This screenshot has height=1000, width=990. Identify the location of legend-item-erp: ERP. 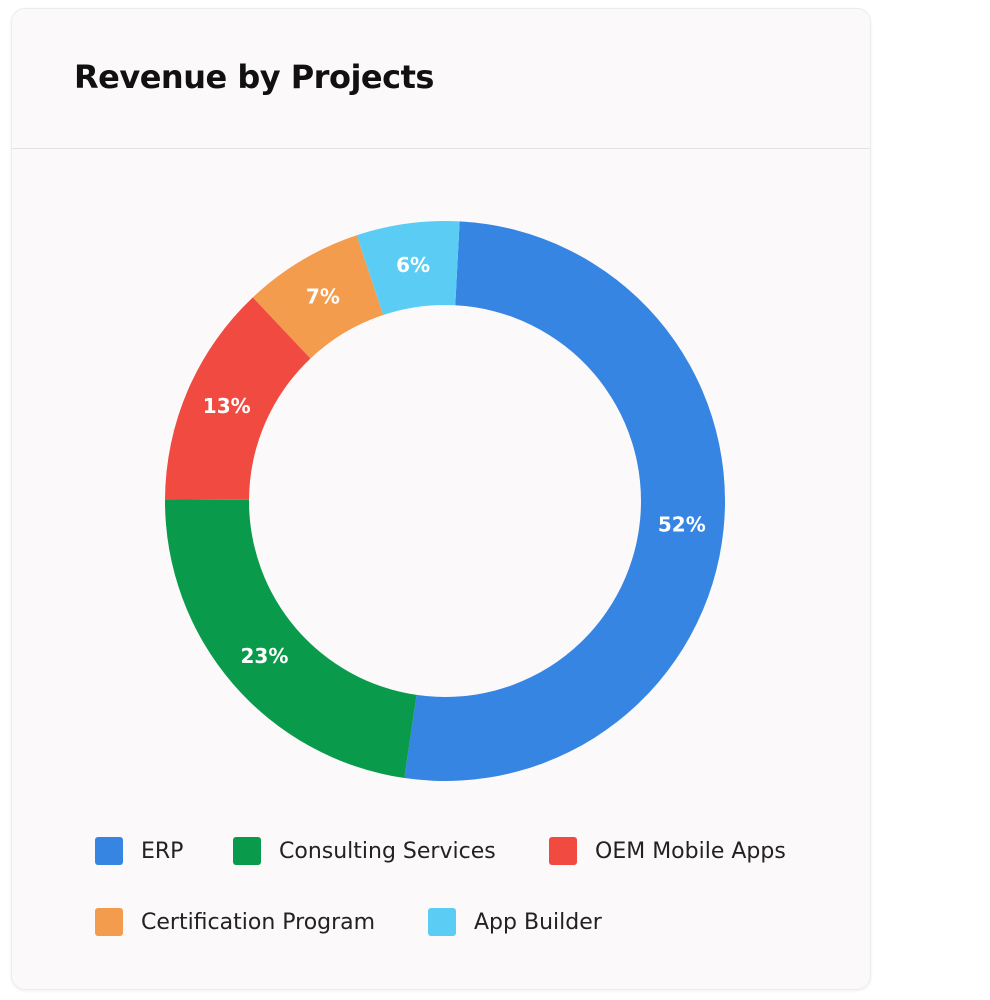
(139, 851).